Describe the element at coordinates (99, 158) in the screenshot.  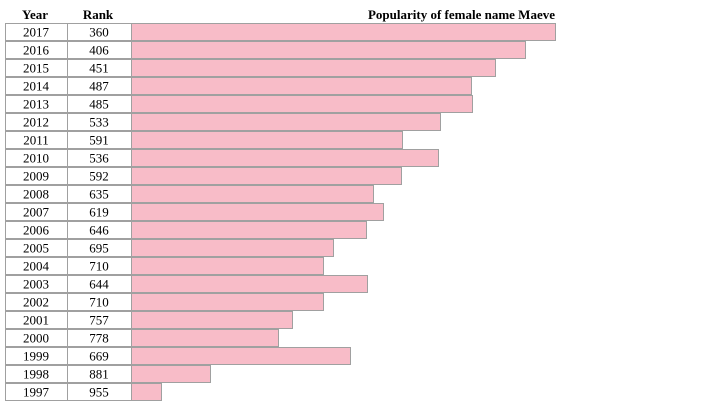
I see `rank-label: 536` at that location.